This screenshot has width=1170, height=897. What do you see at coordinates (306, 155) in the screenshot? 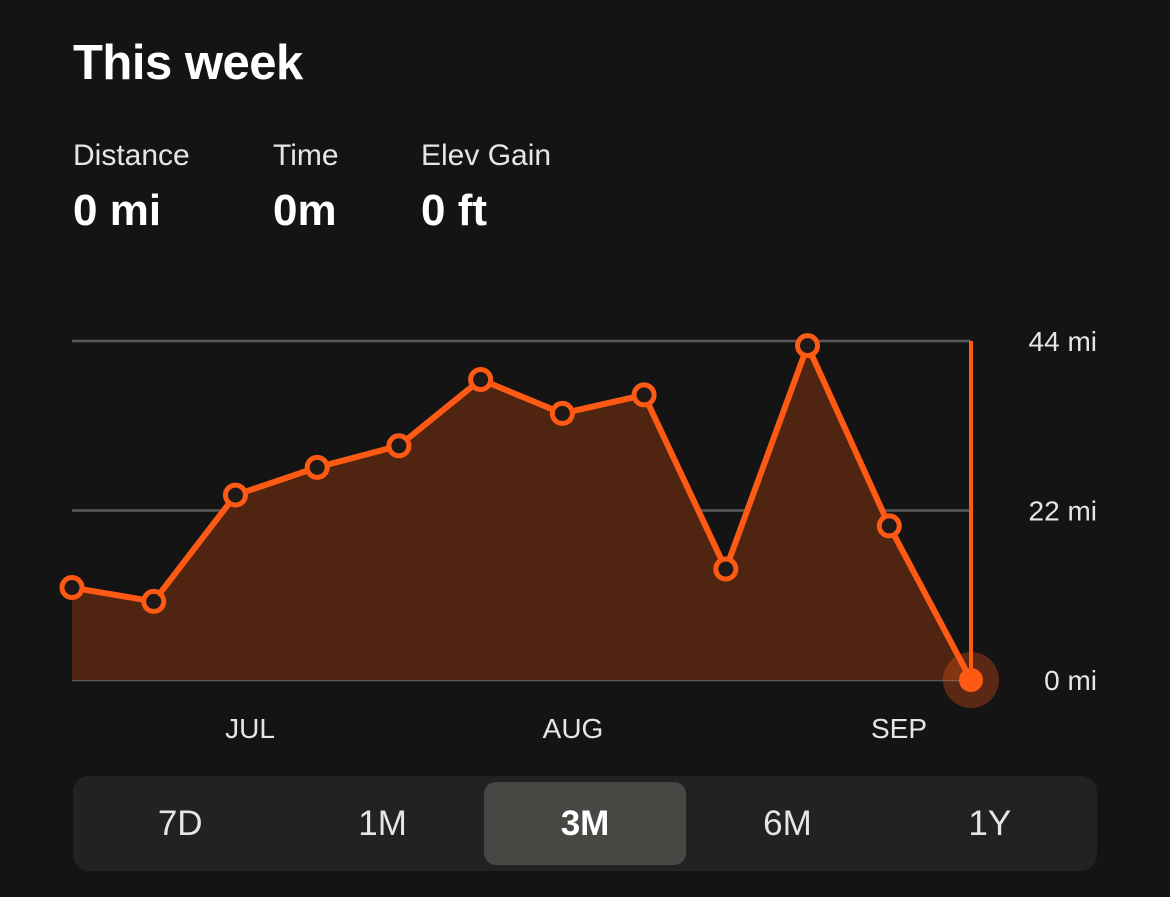
I see `stat-label: Time` at bounding box center [306, 155].